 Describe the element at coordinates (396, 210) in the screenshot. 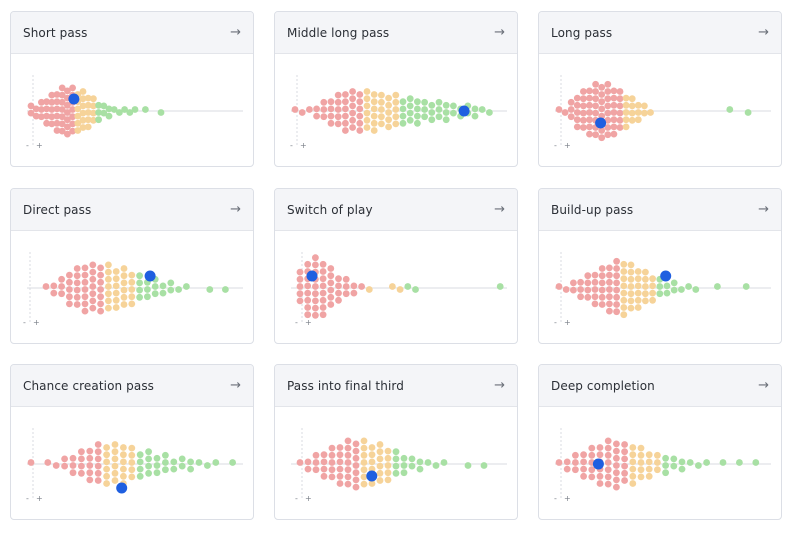

I see `card-header-switch-of-play: Switch of play →` at that location.